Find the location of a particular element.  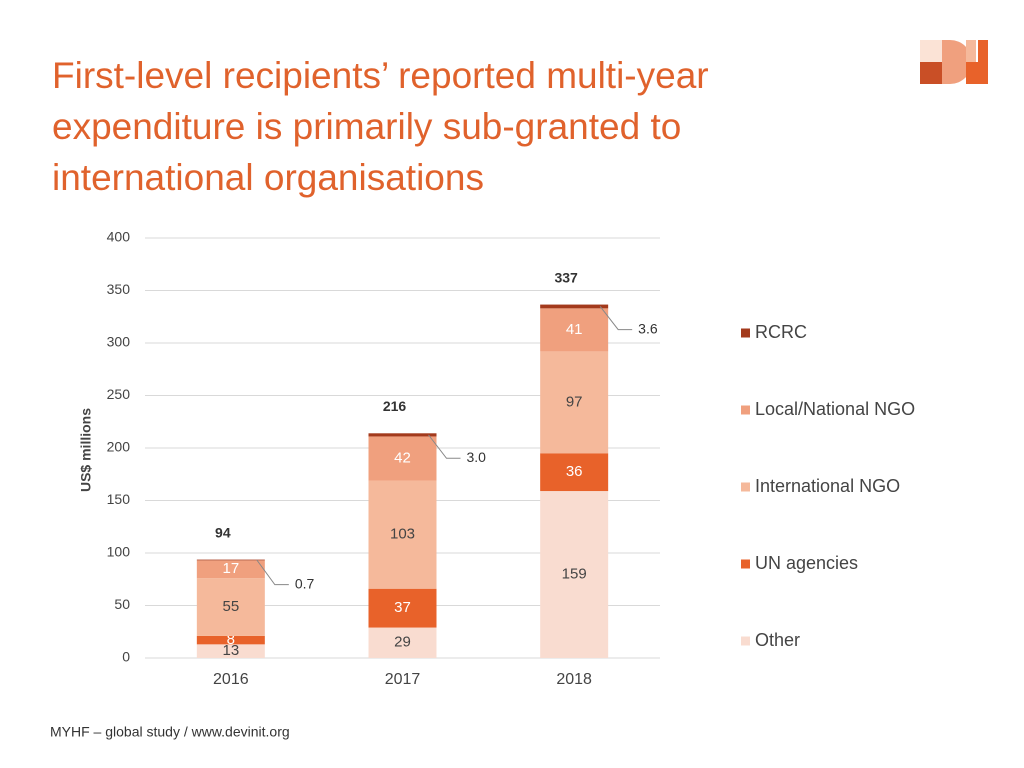

data-label: 103 is located at coordinates (402, 534).